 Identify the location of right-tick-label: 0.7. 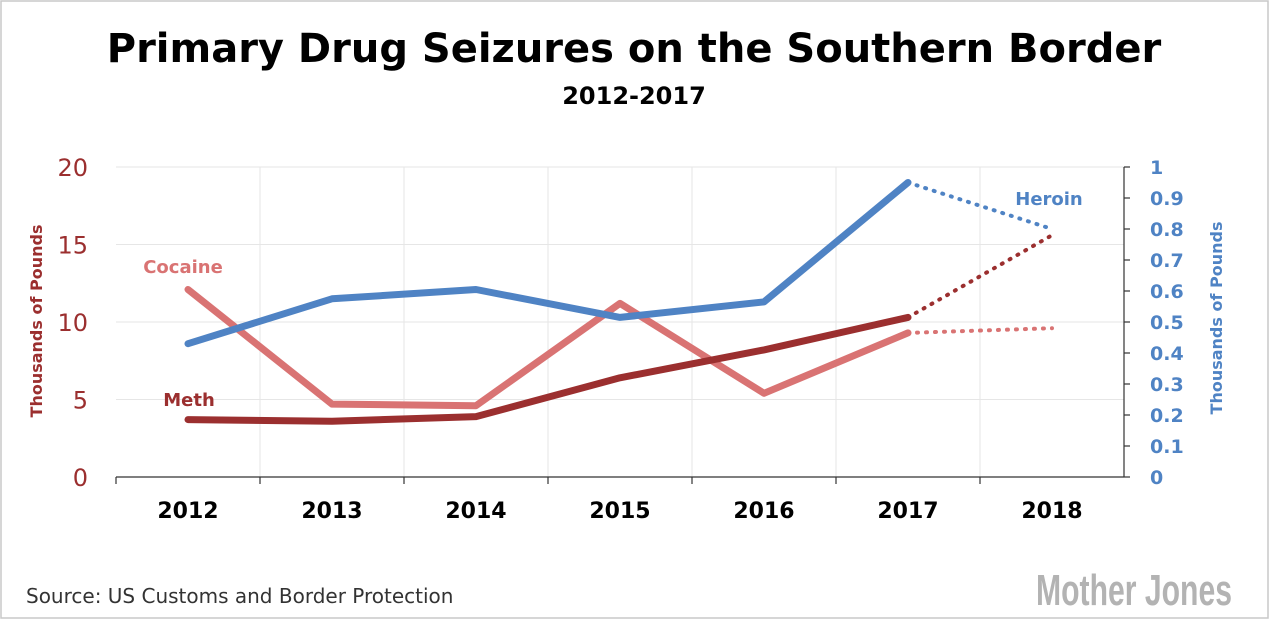
(1167, 261).